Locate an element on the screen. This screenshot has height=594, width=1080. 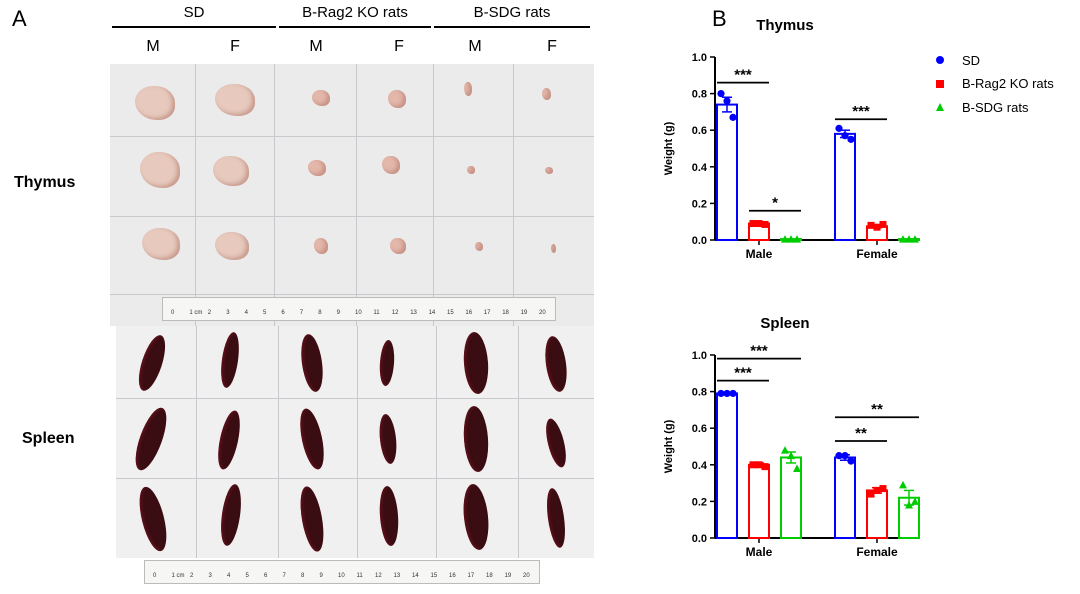
x-tick-label: Female is located at coordinates (877, 552).